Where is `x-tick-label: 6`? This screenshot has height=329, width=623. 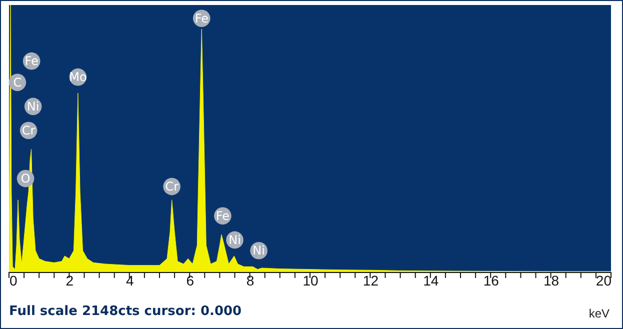
x-tick-label: 6 is located at coordinates (190, 280).